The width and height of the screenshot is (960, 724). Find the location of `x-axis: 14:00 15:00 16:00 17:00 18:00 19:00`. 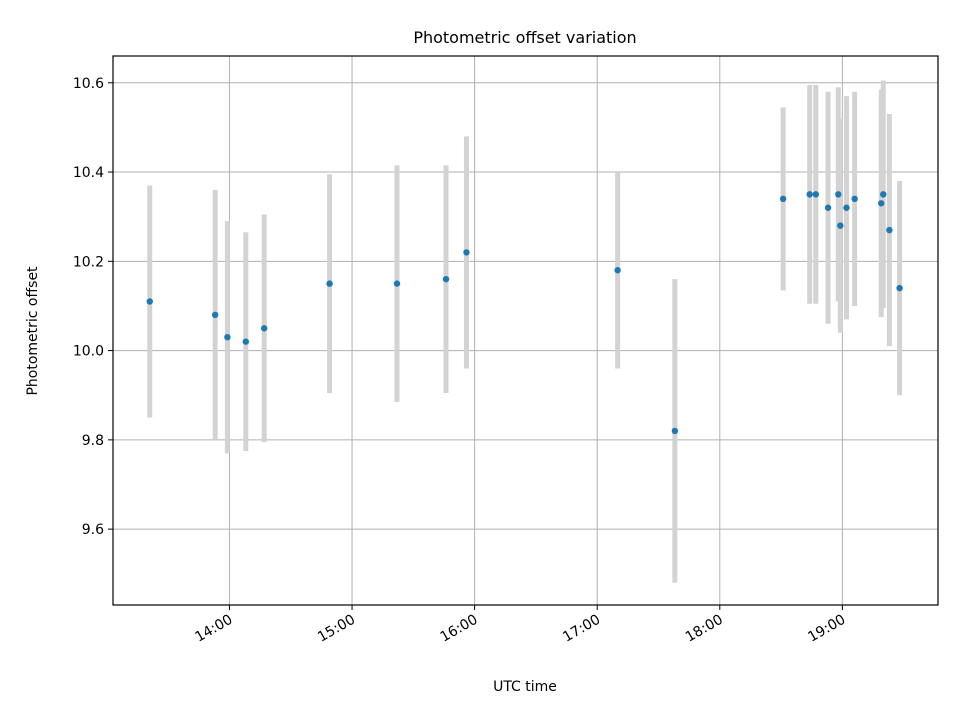

x-axis: 14:00 15:00 16:00 17:00 18:00 19:00 is located at coordinates (520, 625).